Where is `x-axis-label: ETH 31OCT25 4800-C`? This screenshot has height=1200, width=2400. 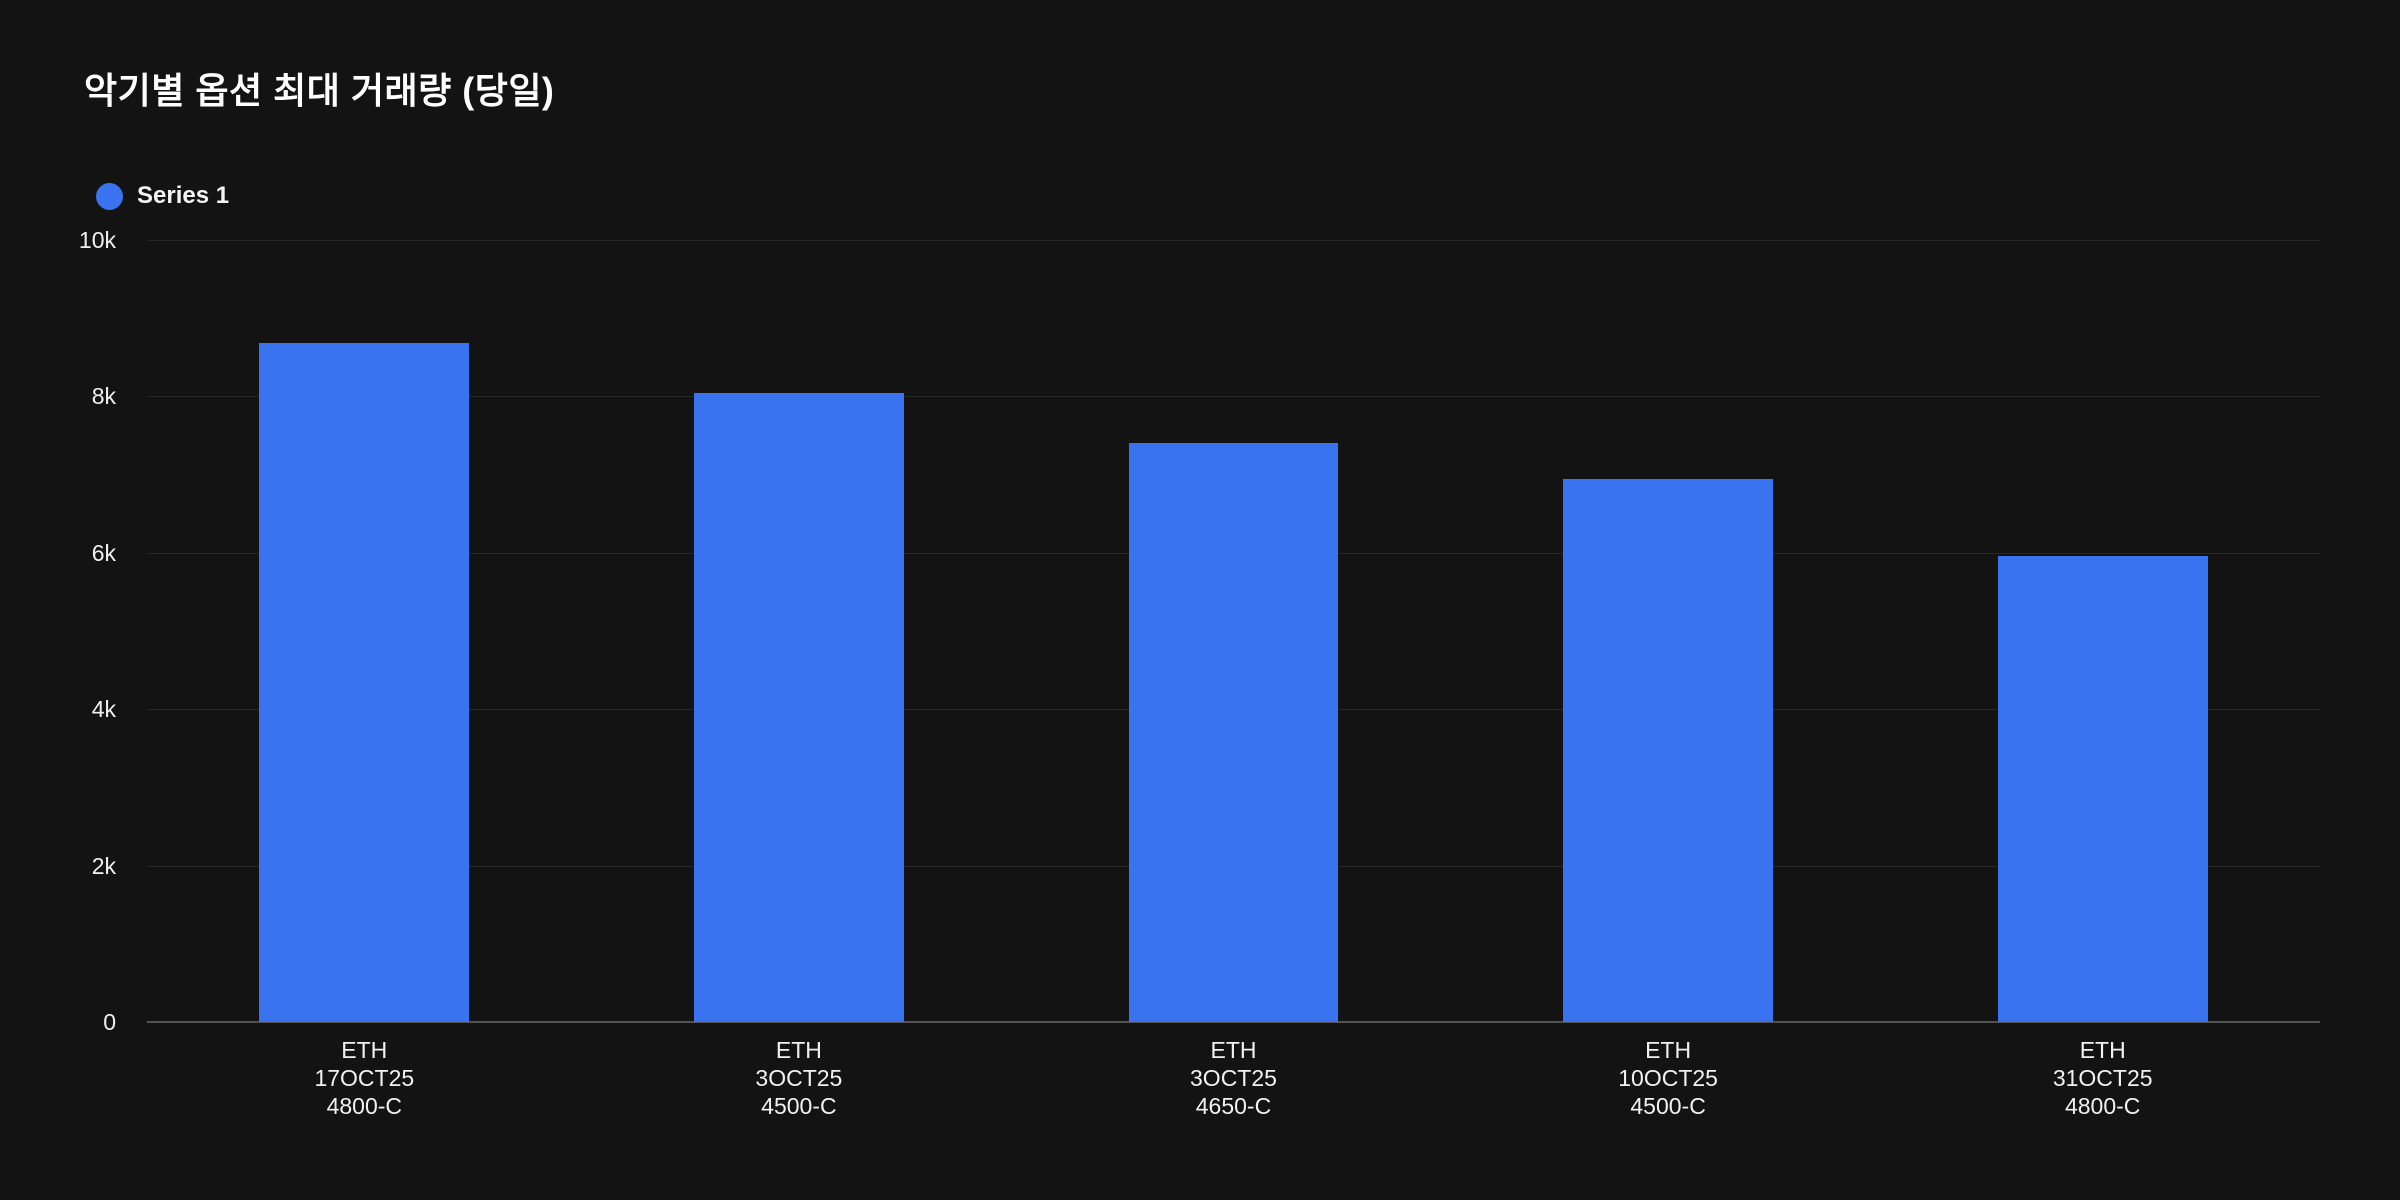 x-axis-label: ETH 31OCT25 4800-C is located at coordinates (2102, 1078).